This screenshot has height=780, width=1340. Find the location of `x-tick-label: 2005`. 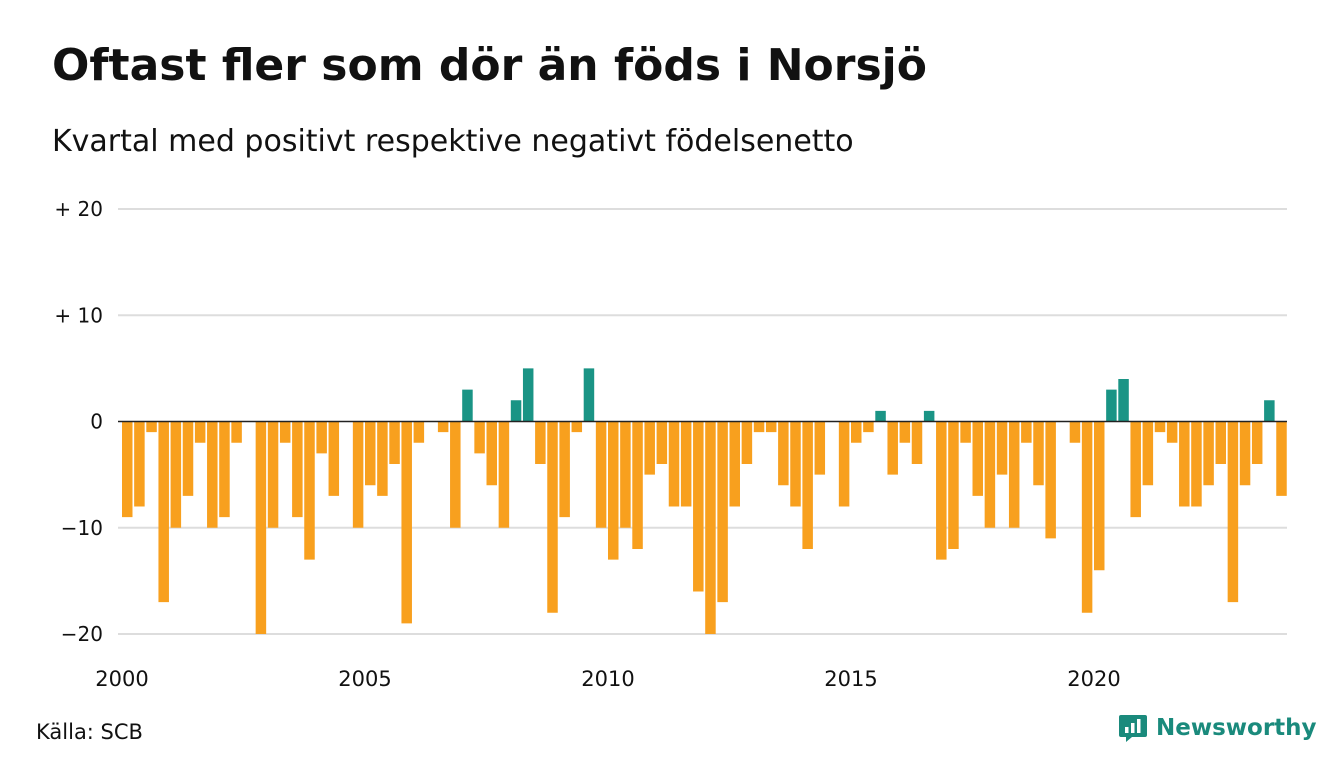

x-tick-label: 2005 is located at coordinates (364, 679).